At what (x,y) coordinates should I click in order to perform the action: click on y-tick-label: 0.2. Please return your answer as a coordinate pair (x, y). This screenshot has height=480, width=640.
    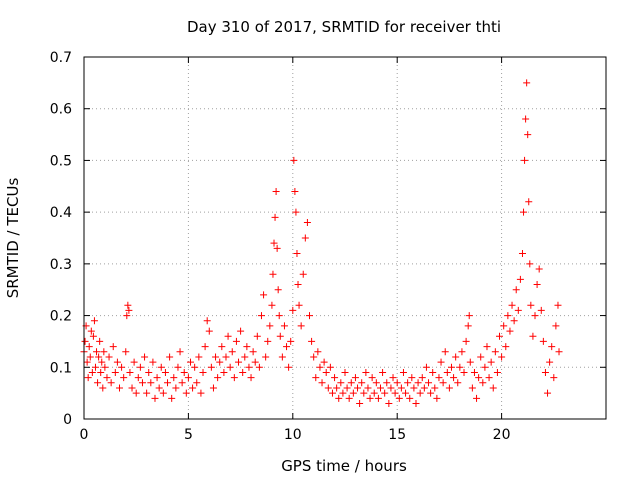
    Looking at the image, I should click on (61, 317).